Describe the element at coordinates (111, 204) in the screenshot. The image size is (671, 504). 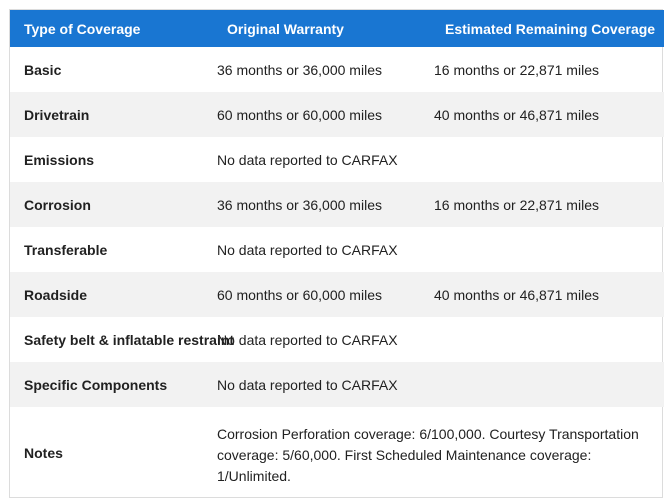
I see `coverage-type-cell: Corrosion` at that location.